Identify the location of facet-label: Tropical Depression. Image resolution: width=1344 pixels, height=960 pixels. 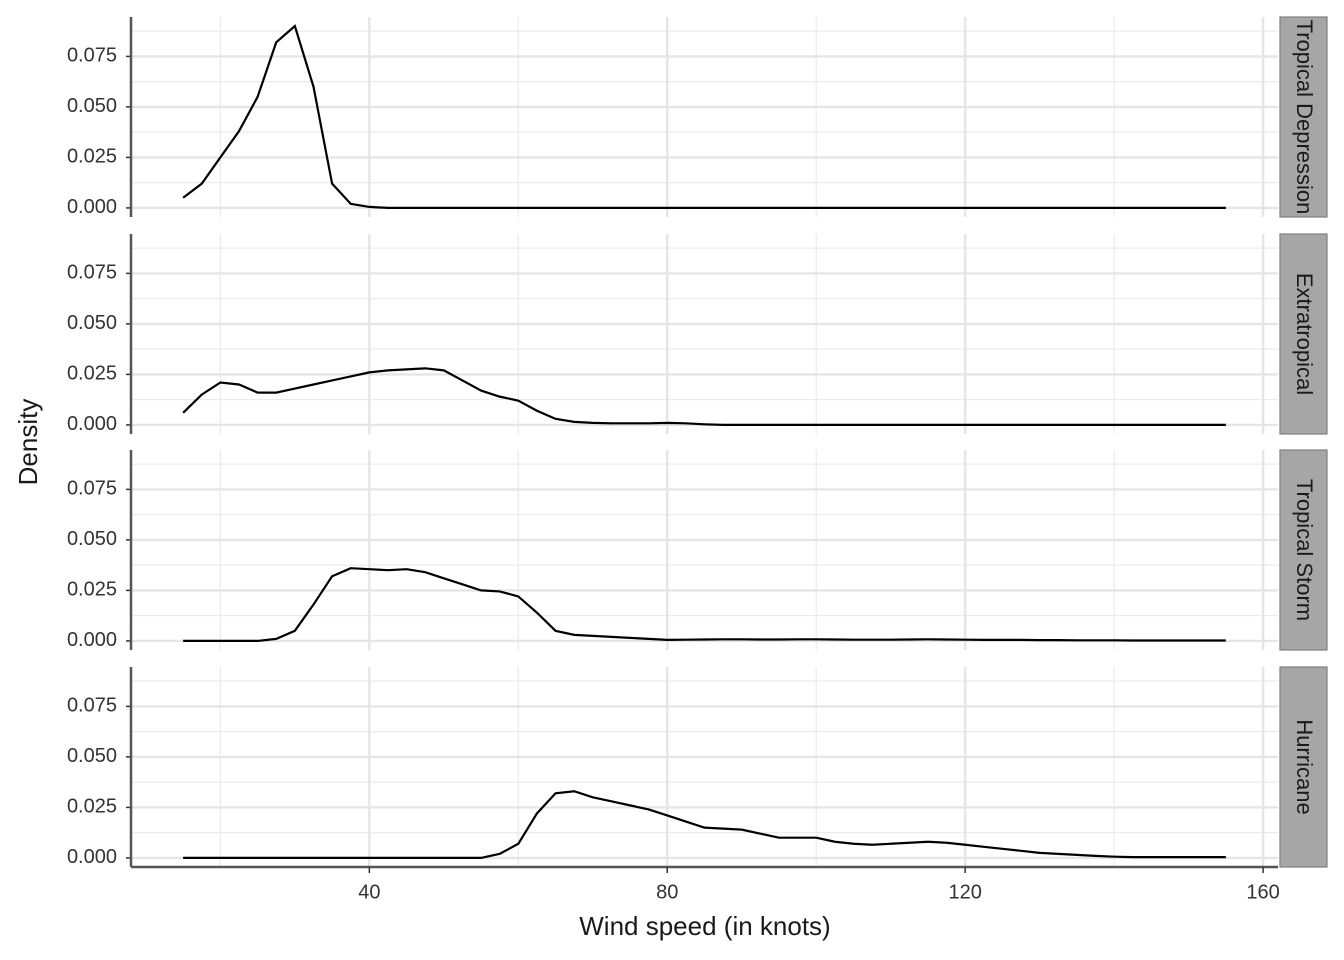
(1304, 117).